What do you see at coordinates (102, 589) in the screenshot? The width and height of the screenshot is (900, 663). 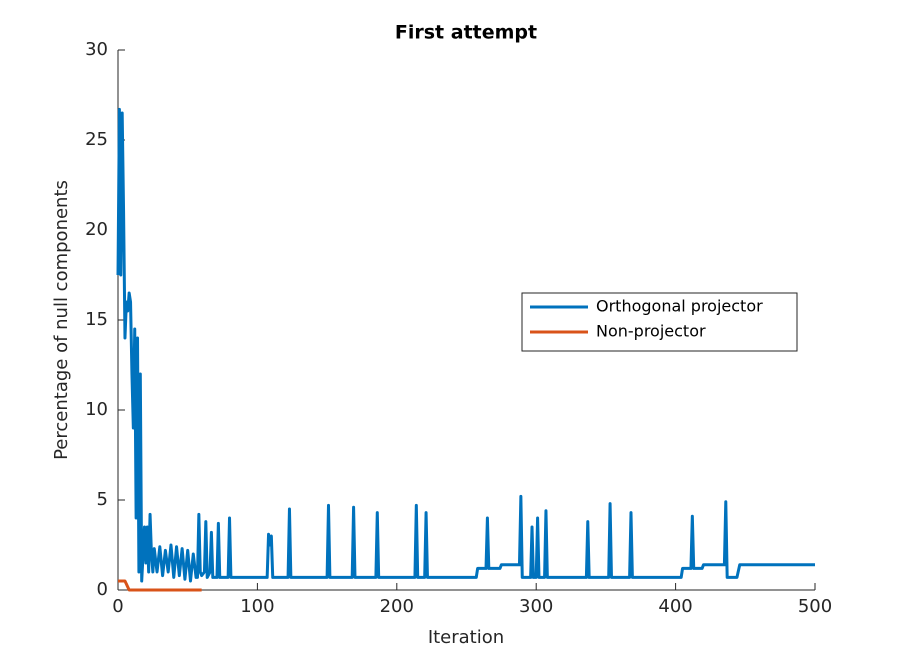 I see `y-tick-label: 0` at bounding box center [102, 589].